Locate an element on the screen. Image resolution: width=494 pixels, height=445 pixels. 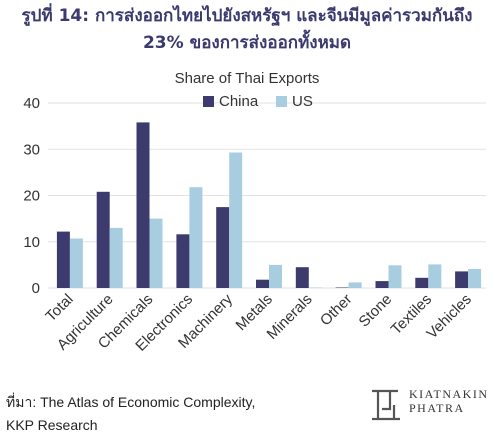
logo-line-2: PHATRA is located at coordinates (437, 408).